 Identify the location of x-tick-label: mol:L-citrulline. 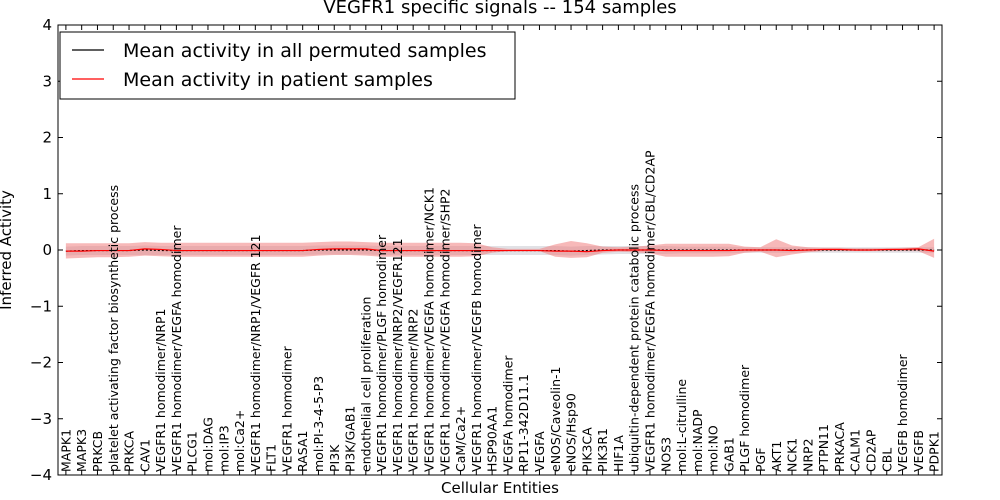
(681, 425).